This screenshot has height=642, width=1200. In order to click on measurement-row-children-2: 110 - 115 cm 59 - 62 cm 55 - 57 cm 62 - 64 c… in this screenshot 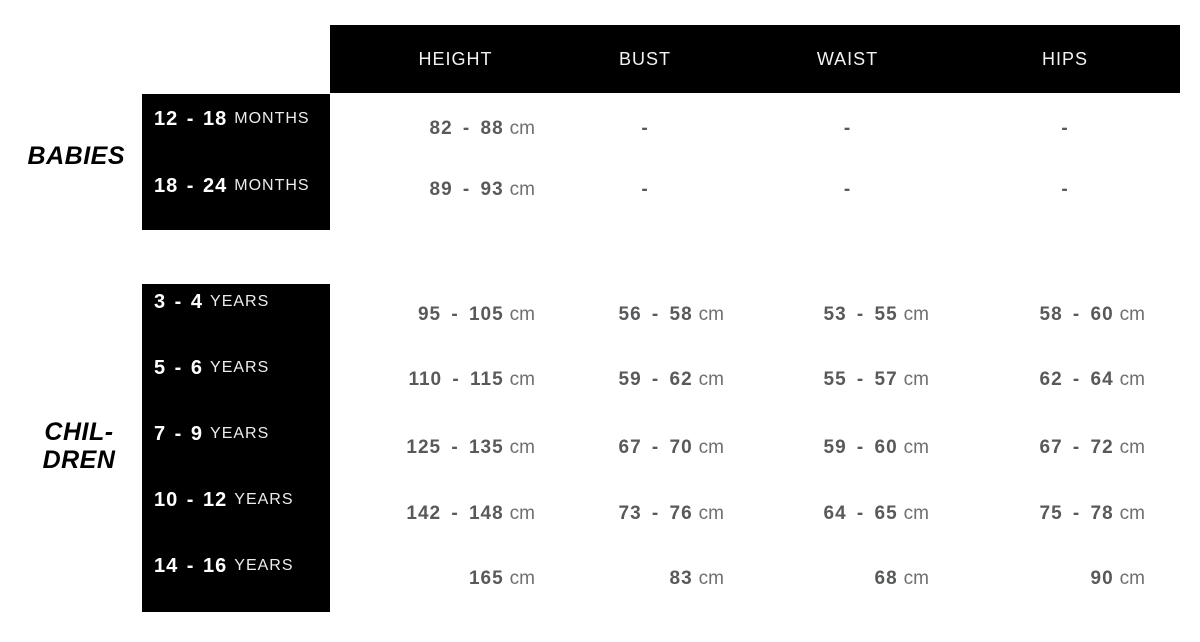, I will do `click(755, 380)`.